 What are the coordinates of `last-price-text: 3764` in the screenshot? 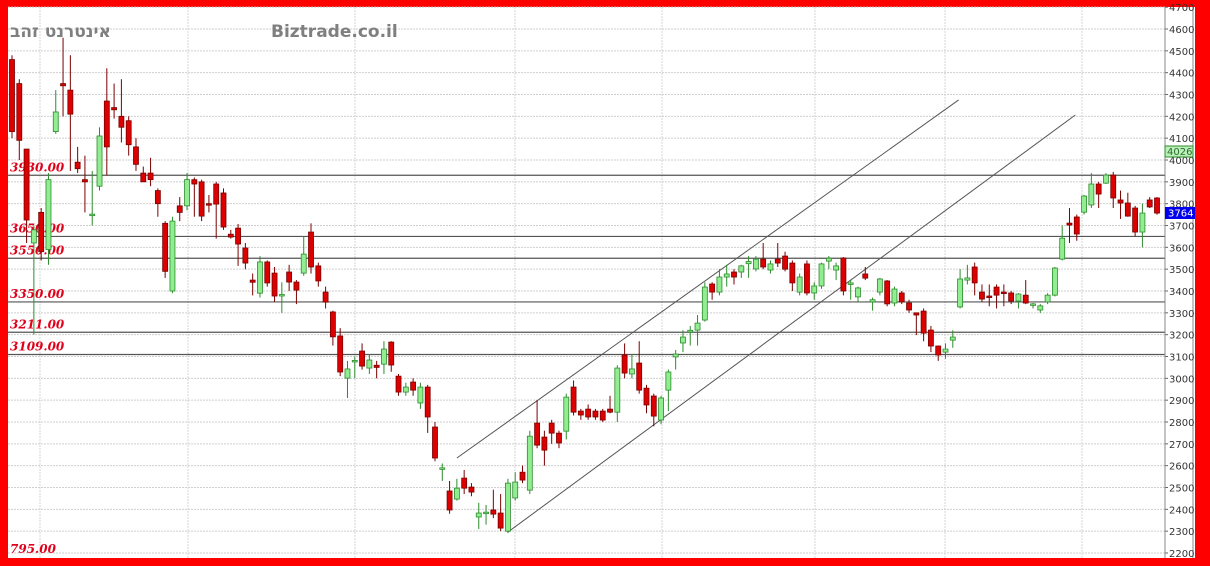 It's located at (1180, 214).